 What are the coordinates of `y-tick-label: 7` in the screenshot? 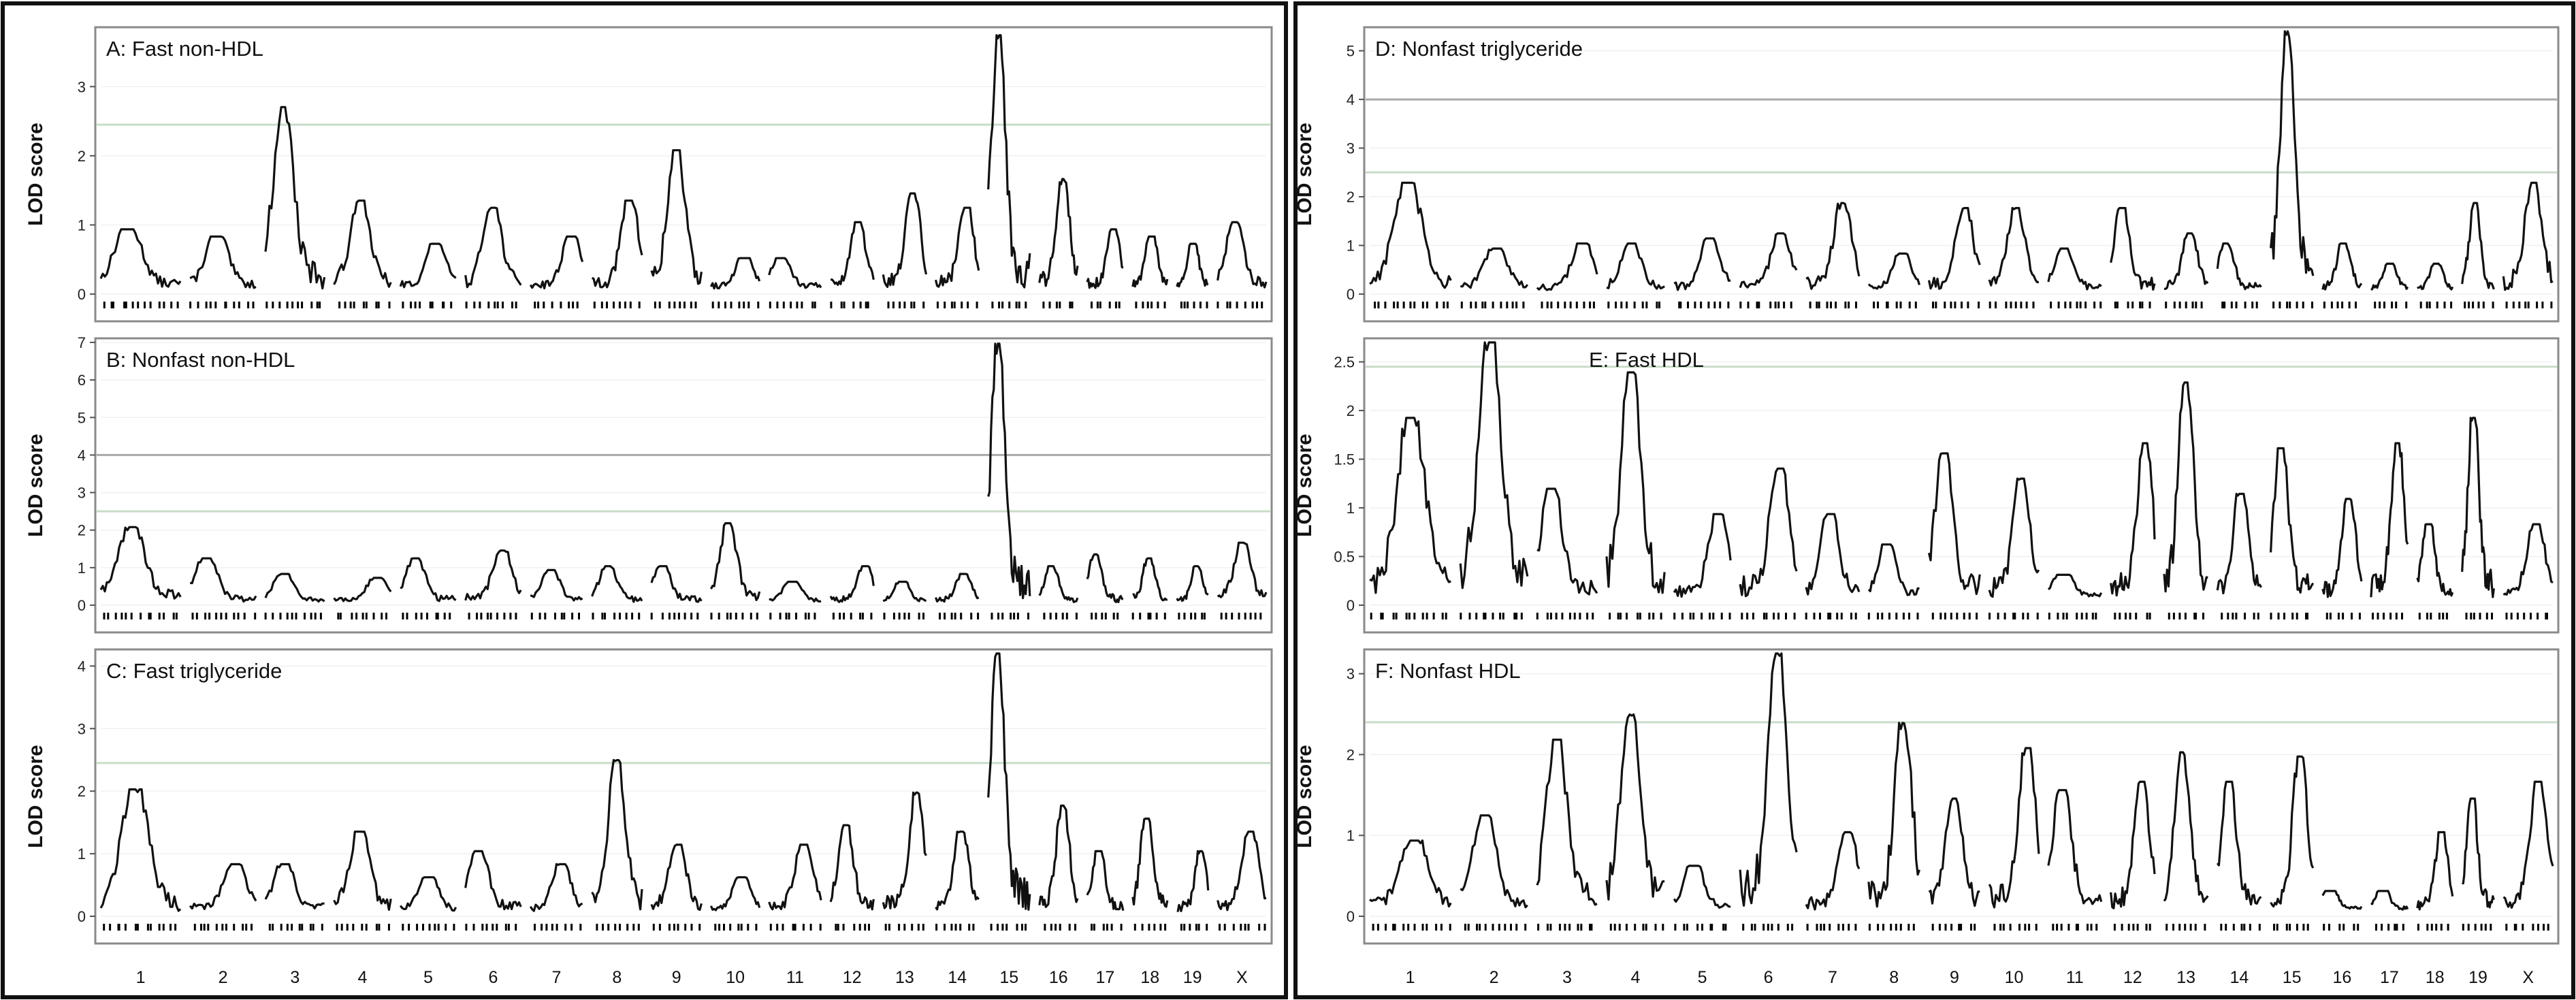 It's located at (82, 343).